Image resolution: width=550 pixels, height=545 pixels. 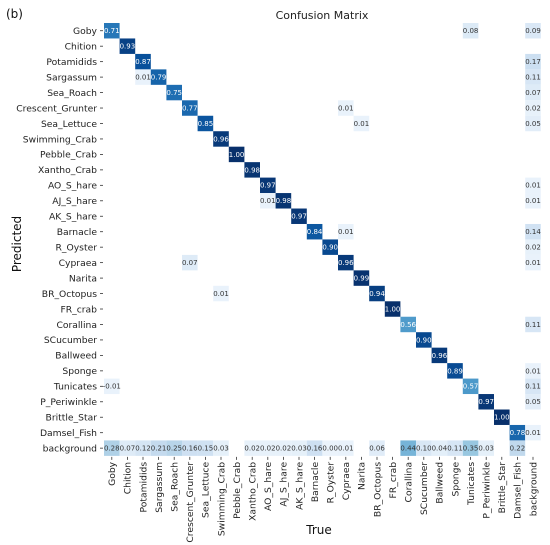 I want to click on cell-value-label: 0.97, so click(x=486, y=402).